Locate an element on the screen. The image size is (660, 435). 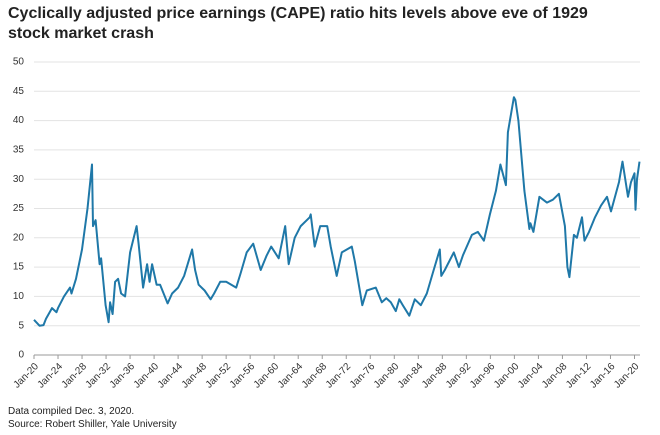
note: Data compiled Dec. 3, 2020. is located at coordinates (71, 411).